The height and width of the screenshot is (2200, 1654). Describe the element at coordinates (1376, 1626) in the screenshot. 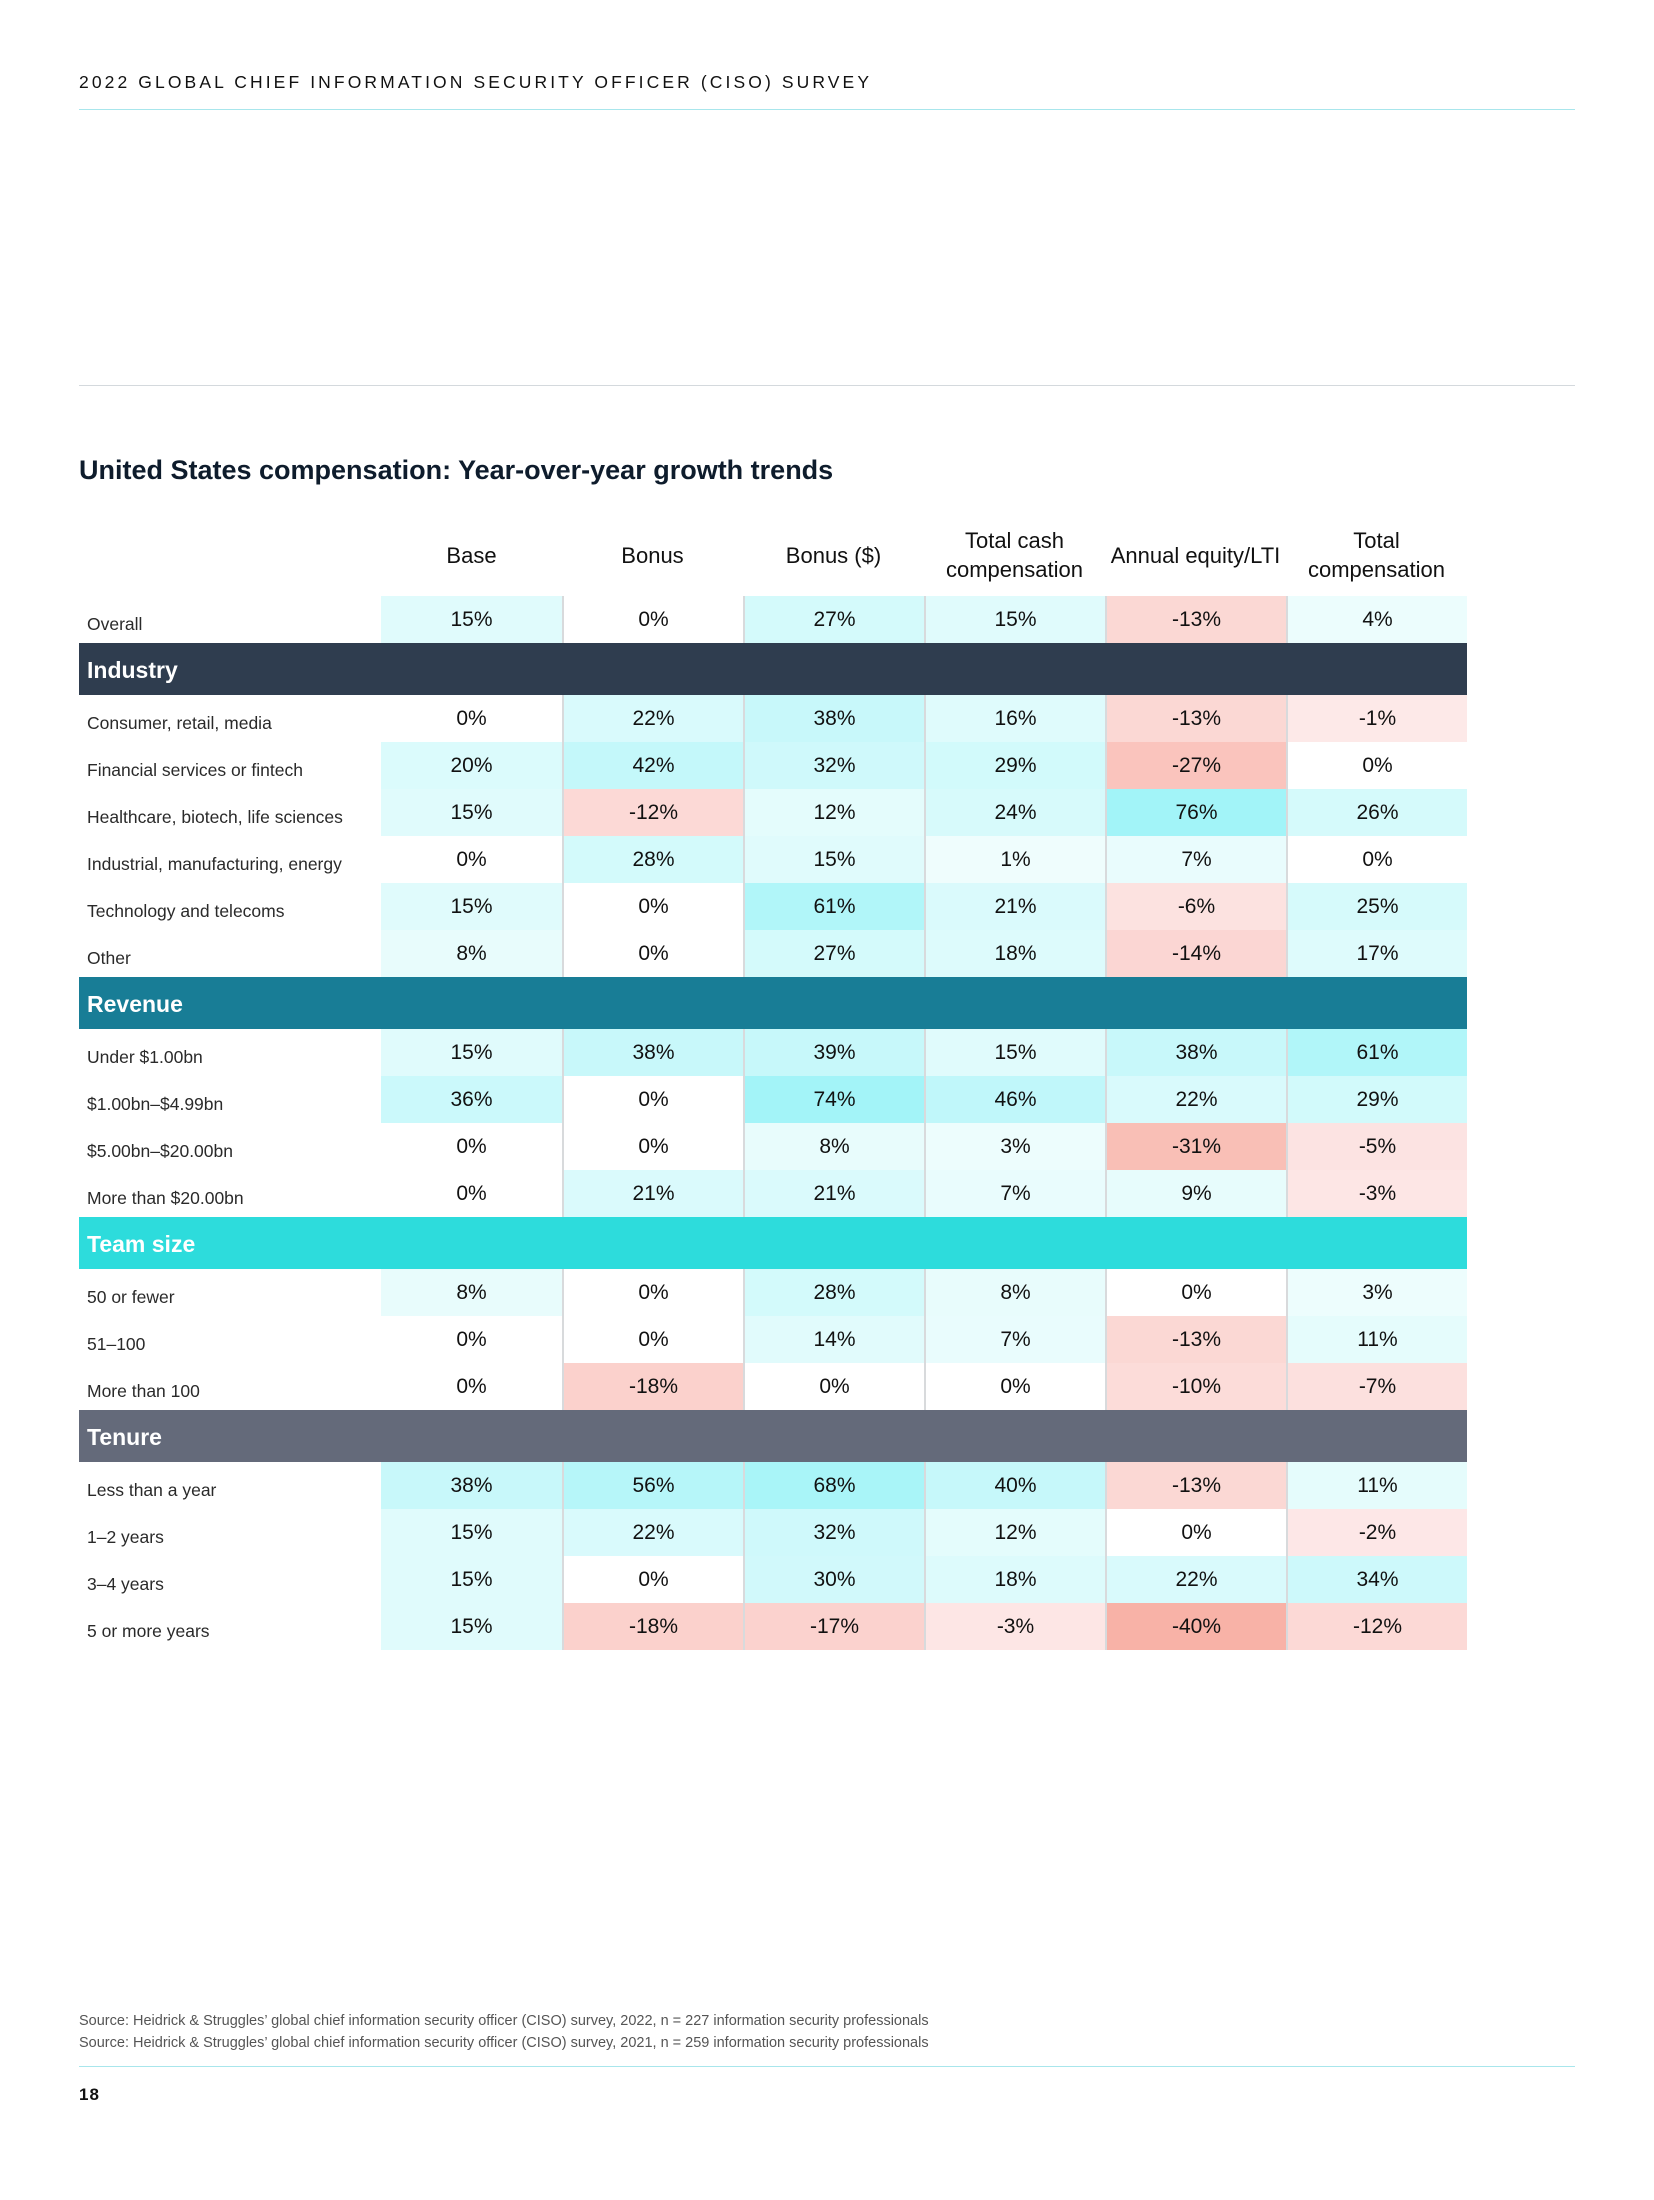

I see `cell-total-comp: -12%` at that location.